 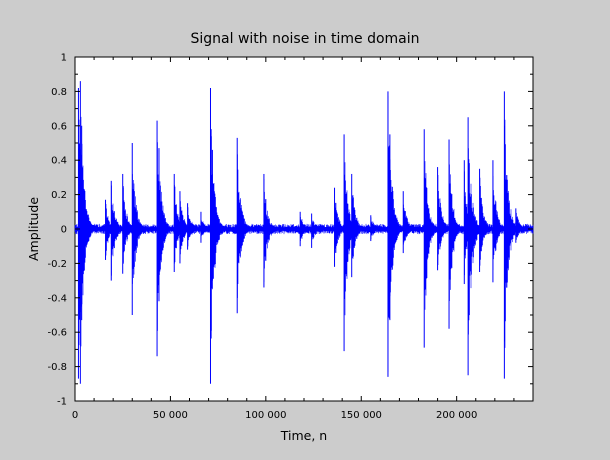 I want to click on y-tick-label: -1, so click(x=62, y=402).